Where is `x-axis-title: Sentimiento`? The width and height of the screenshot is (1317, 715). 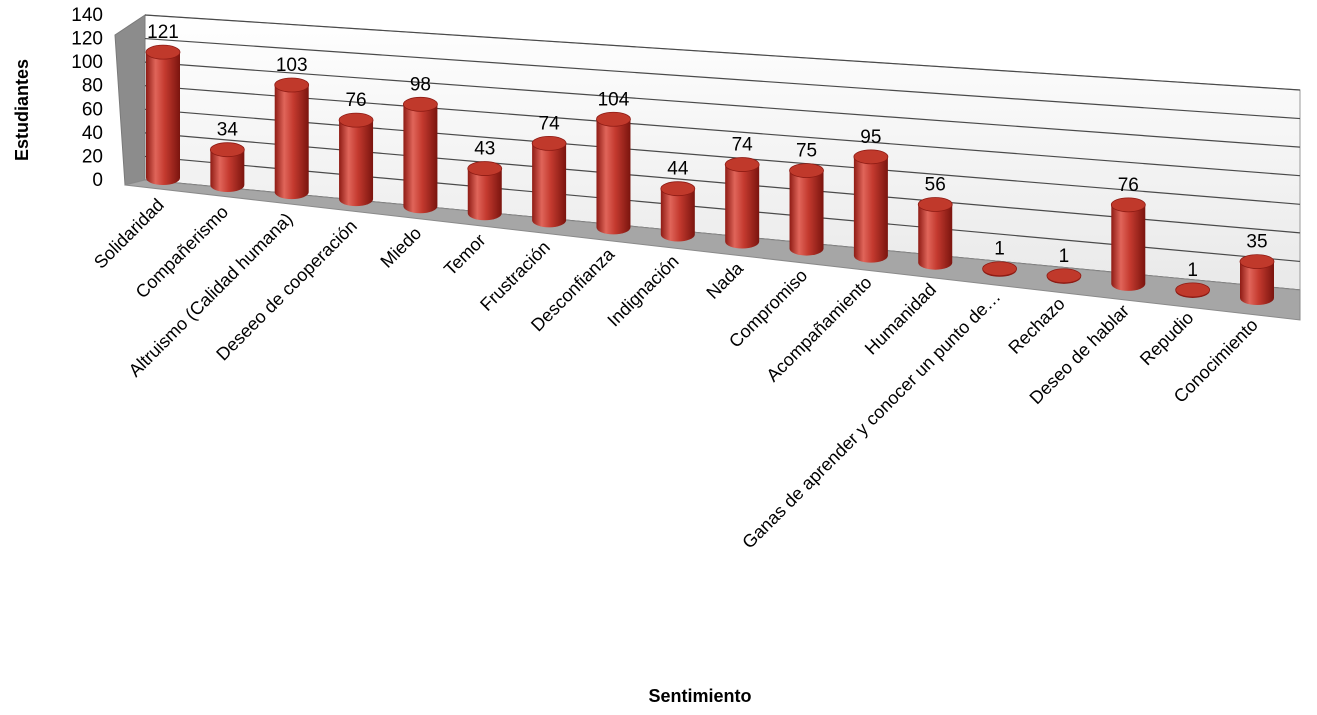
x-axis-title: Sentimiento is located at coordinates (699, 696).